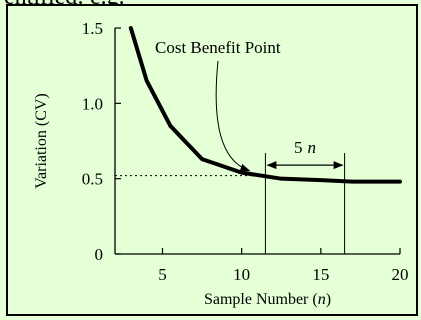 The width and height of the screenshot is (421, 320). I want to click on y-tick-group: 0 0.5 1.0 1.5, so click(101, 141).